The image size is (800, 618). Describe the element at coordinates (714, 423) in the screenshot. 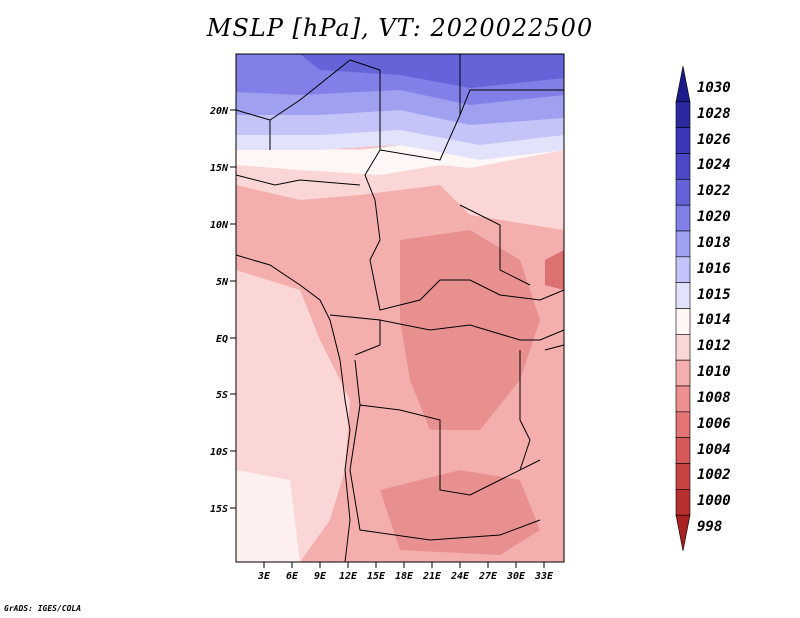

I see `colorbar-label: 1006` at that location.